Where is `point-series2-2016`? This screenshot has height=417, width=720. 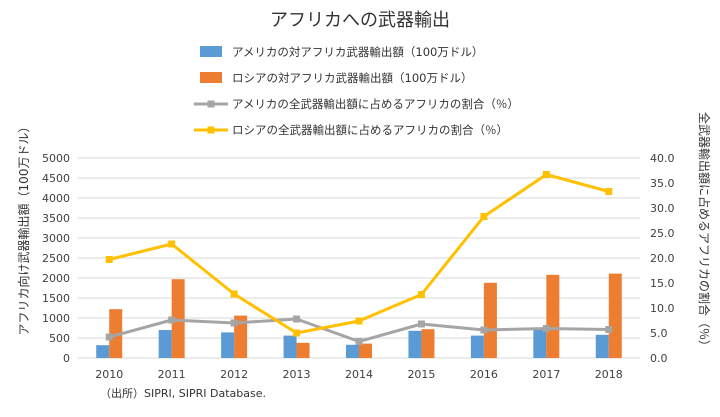
point-series2-2016 is located at coordinates (484, 330).